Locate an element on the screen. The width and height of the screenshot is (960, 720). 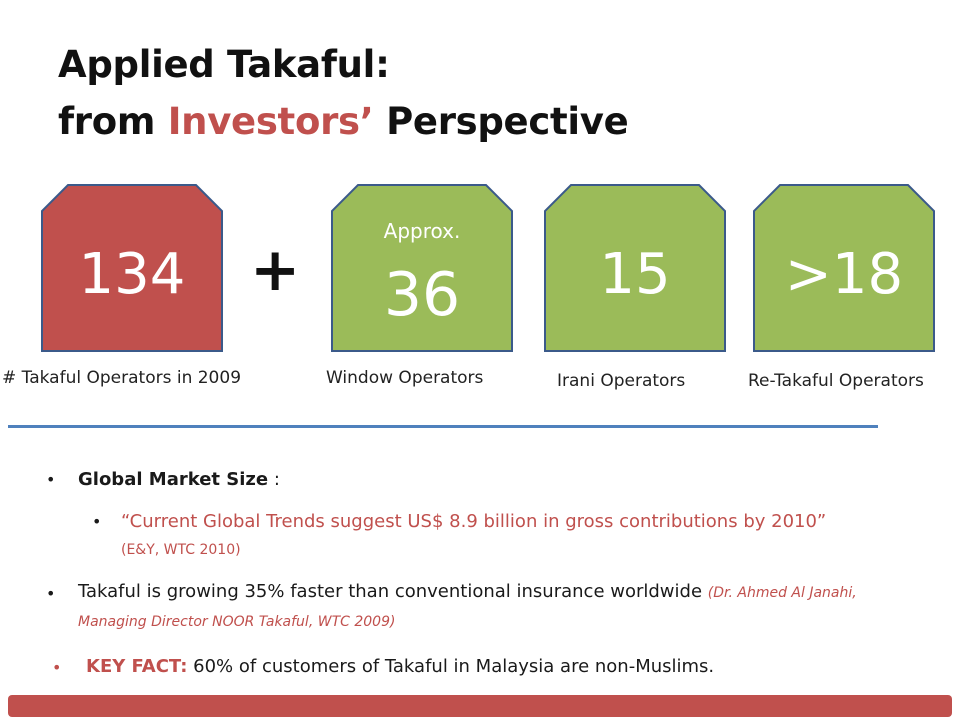
bullet-market-size: Global Market Size : is located at coordinates (179, 479).